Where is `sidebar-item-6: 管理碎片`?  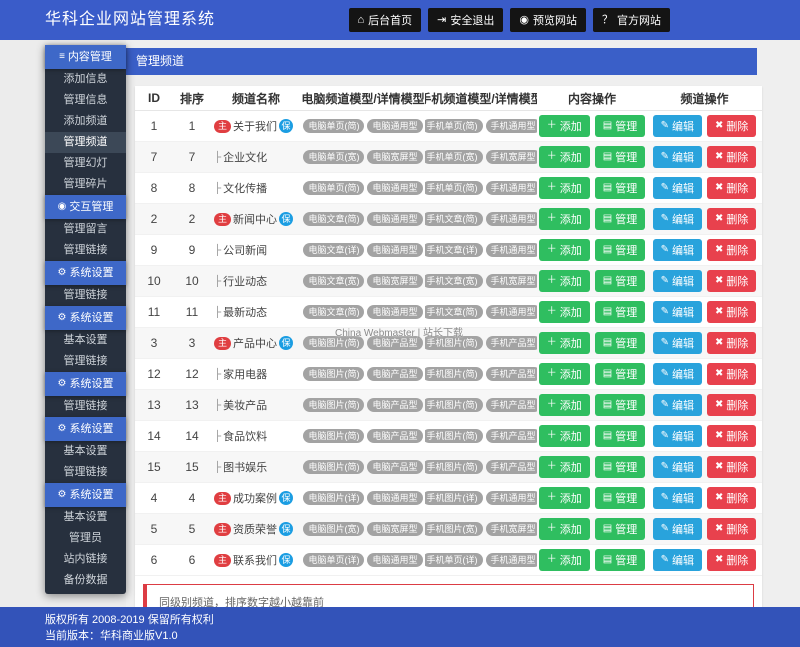 sidebar-item-6: 管理碎片 is located at coordinates (85, 184).